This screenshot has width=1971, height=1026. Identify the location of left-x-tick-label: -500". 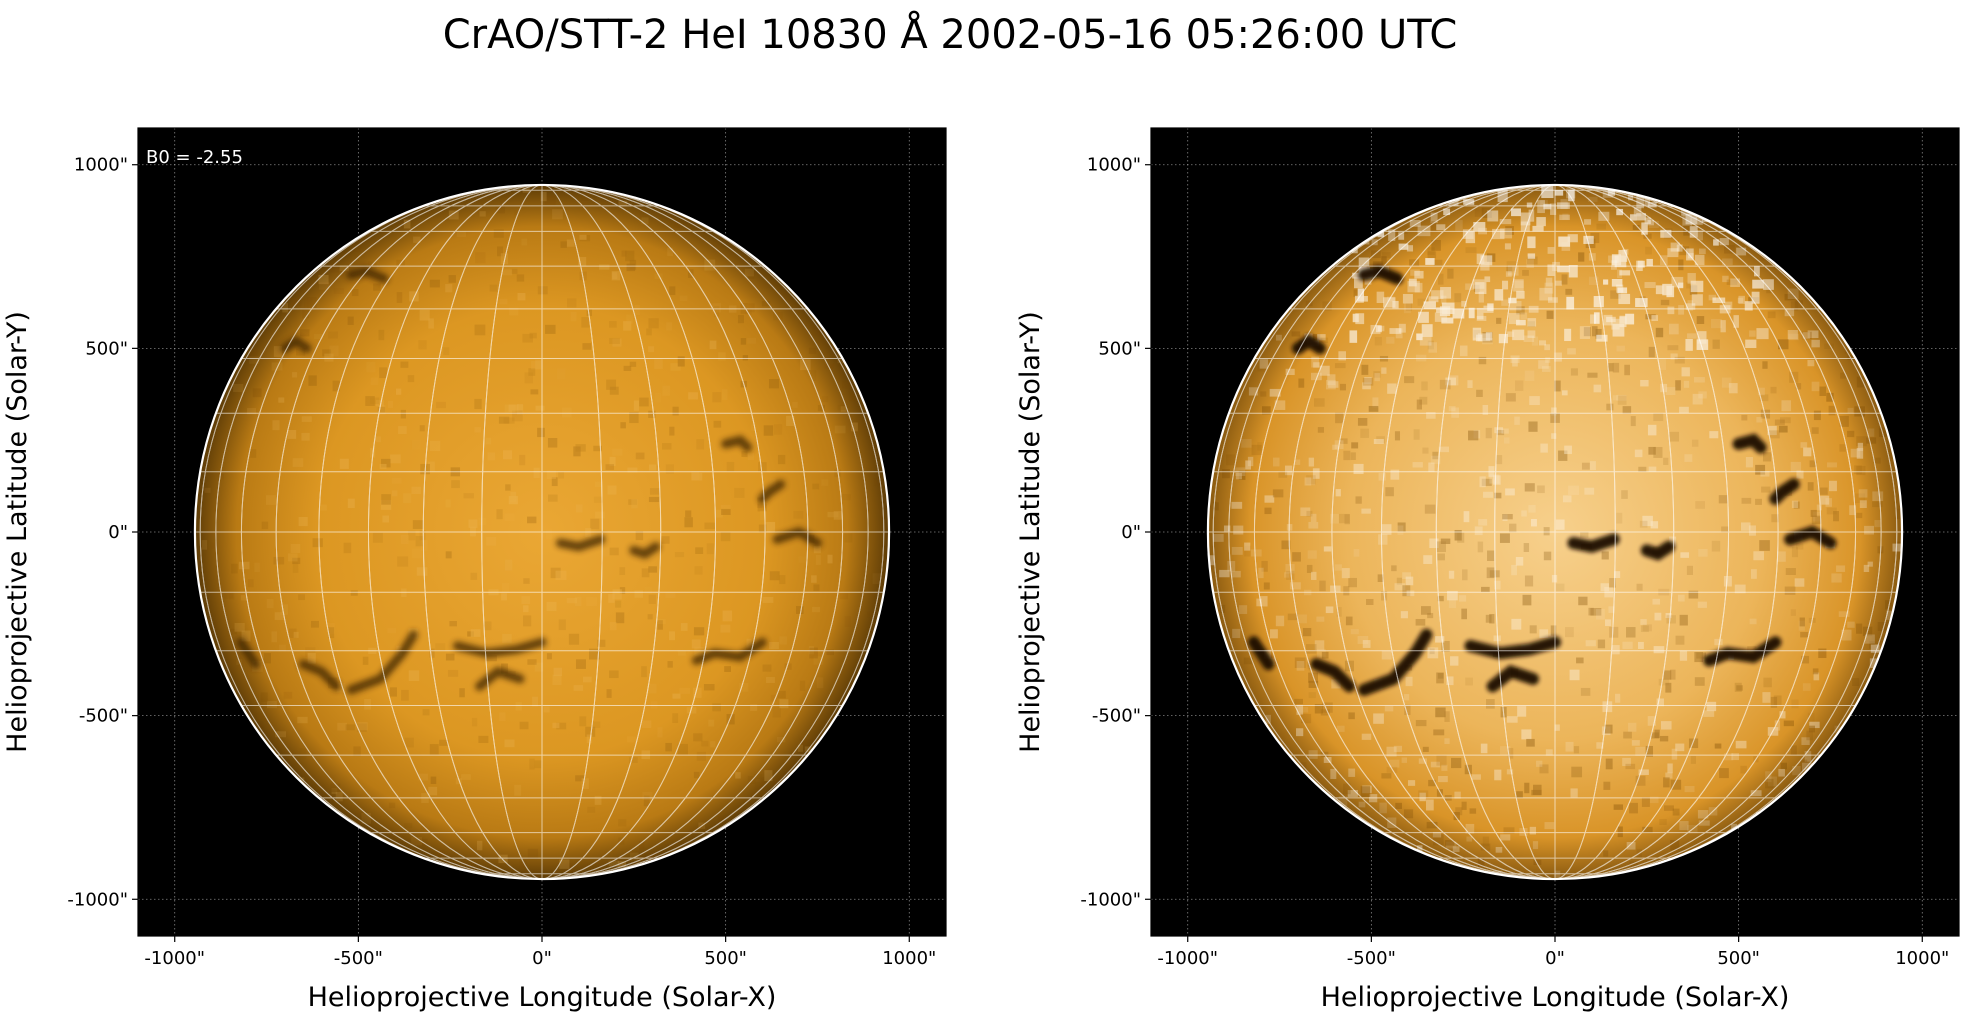
(358, 958).